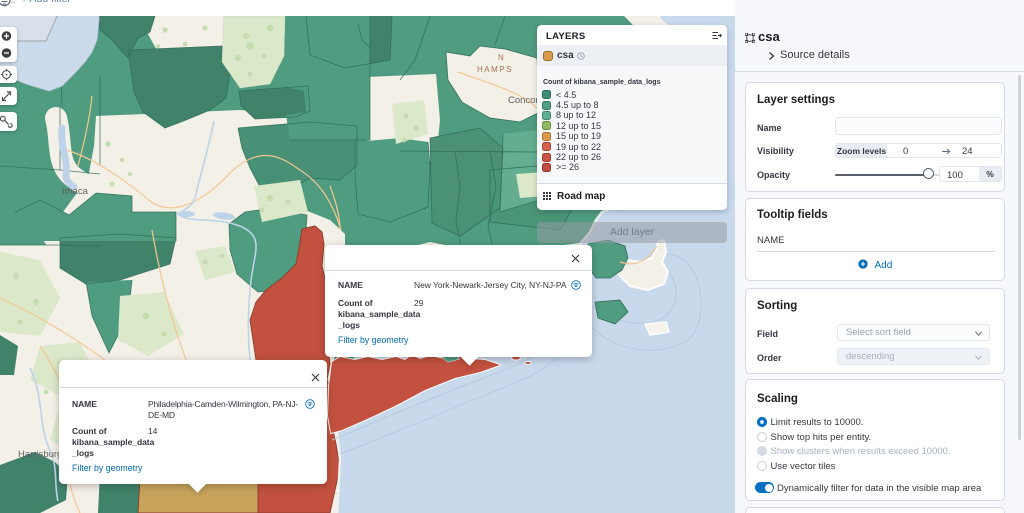 This screenshot has height=513, width=1024. What do you see at coordinates (526, 100) in the screenshot?
I see `svg-text: Concord` at bounding box center [526, 100].